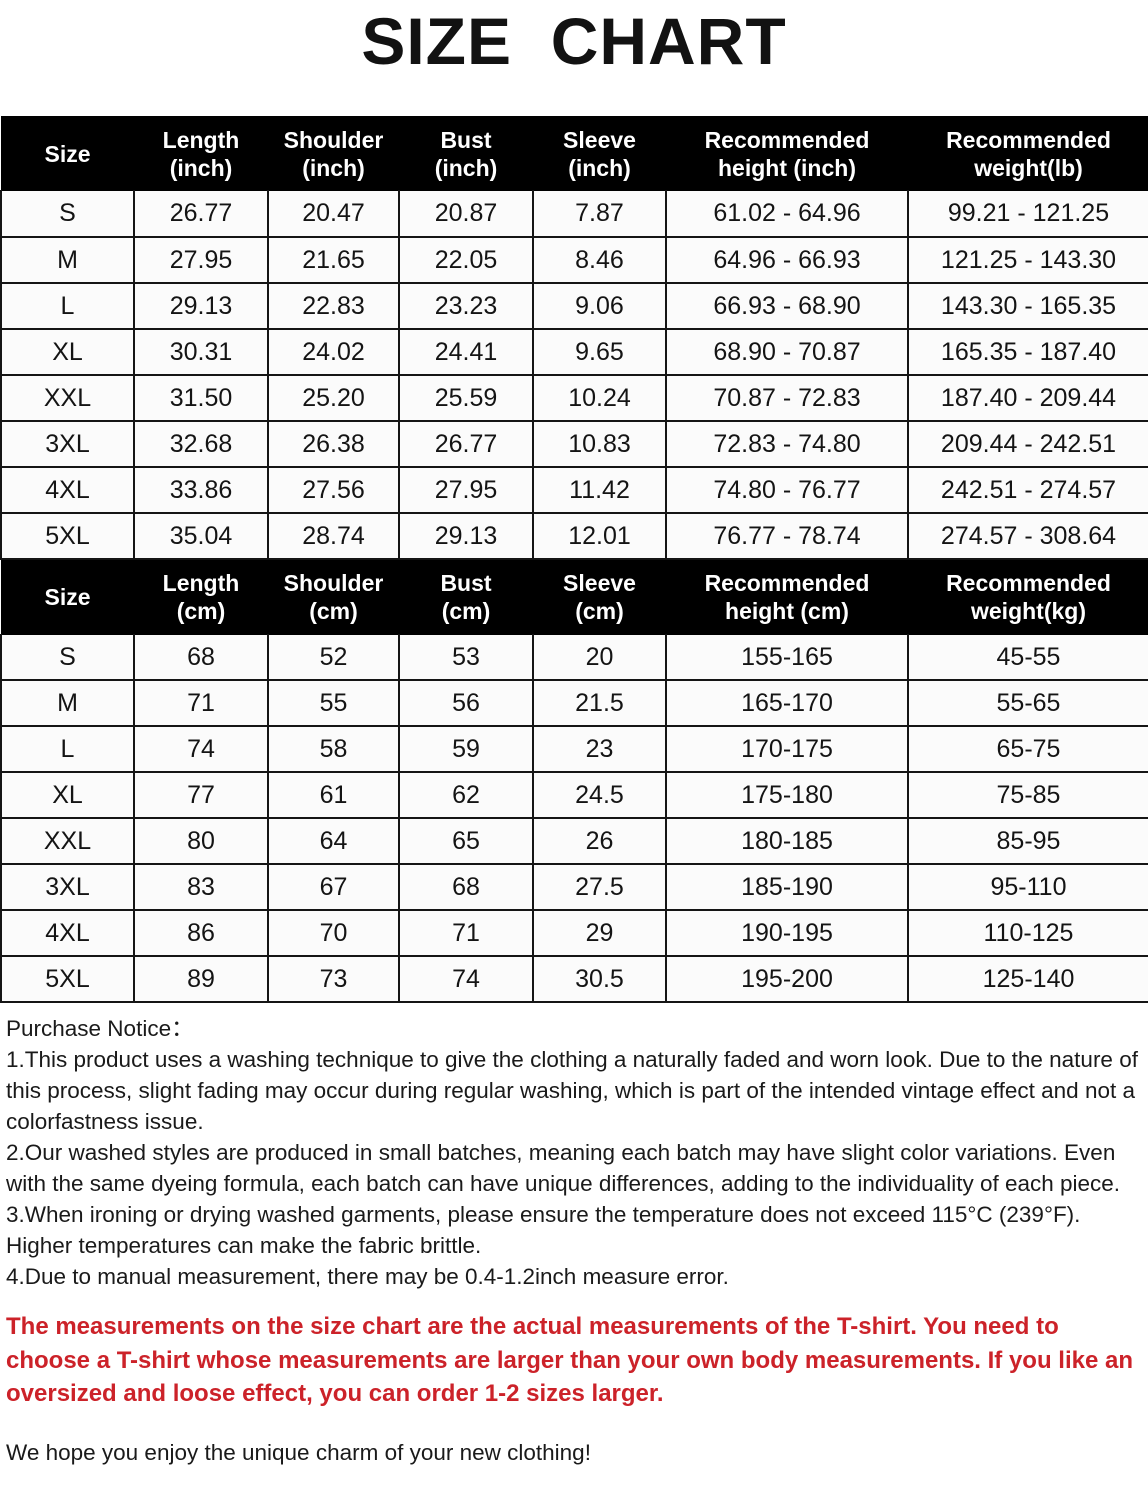  I want to click on cell-sleeve: 7.87, so click(599, 214).